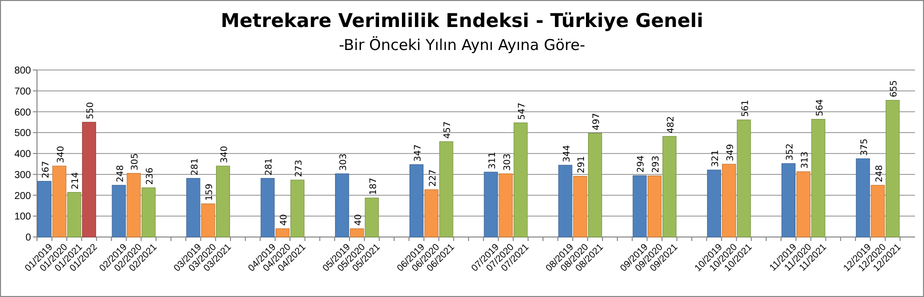 The width and height of the screenshot is (924, 297). Describe the element at coordinates (671, 125) in the screenshot. I see `data-label: 482` at that location.